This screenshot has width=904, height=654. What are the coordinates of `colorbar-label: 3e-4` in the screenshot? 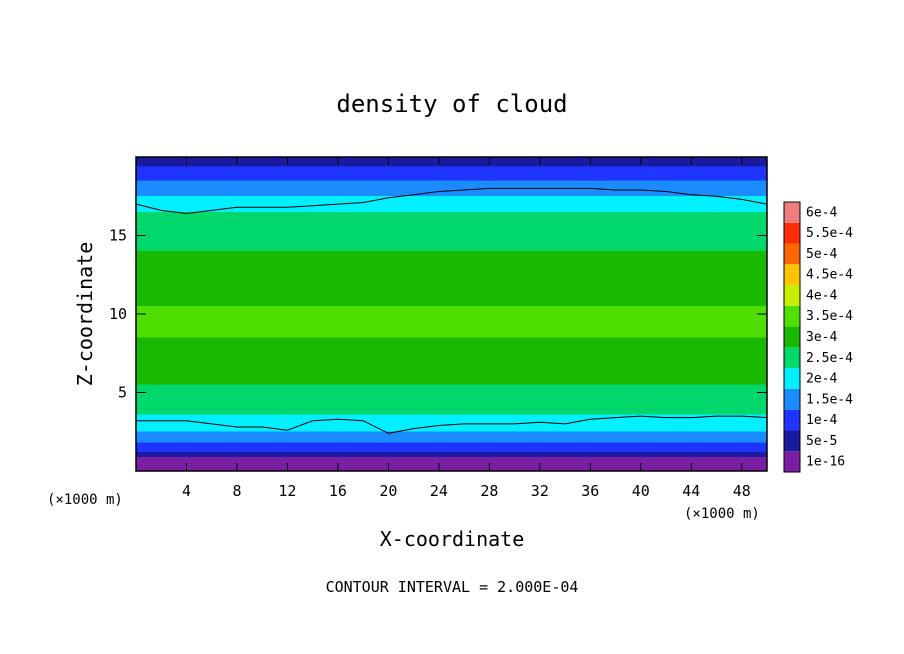 It's located at (821, 337).